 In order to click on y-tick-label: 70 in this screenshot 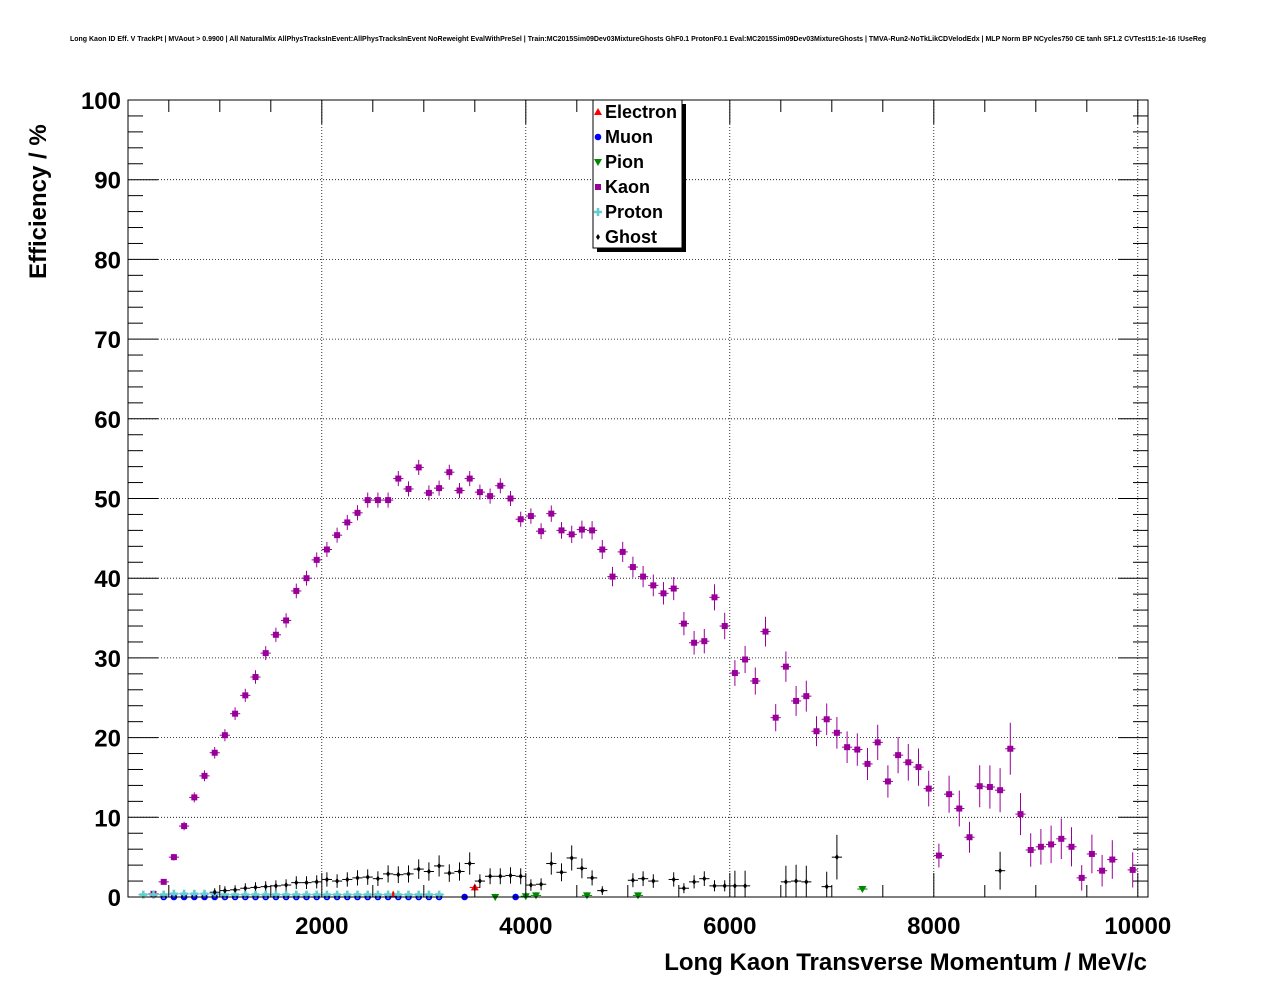, I will do `click(107, 340)`.